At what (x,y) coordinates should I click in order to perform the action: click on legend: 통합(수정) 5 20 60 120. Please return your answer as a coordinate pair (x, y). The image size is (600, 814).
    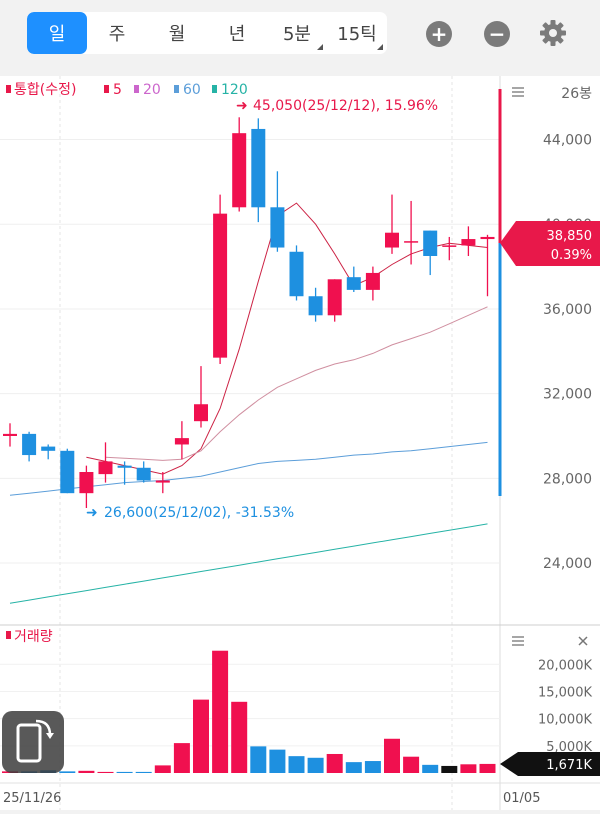
    Looking at the image, I should click on (127, 90).